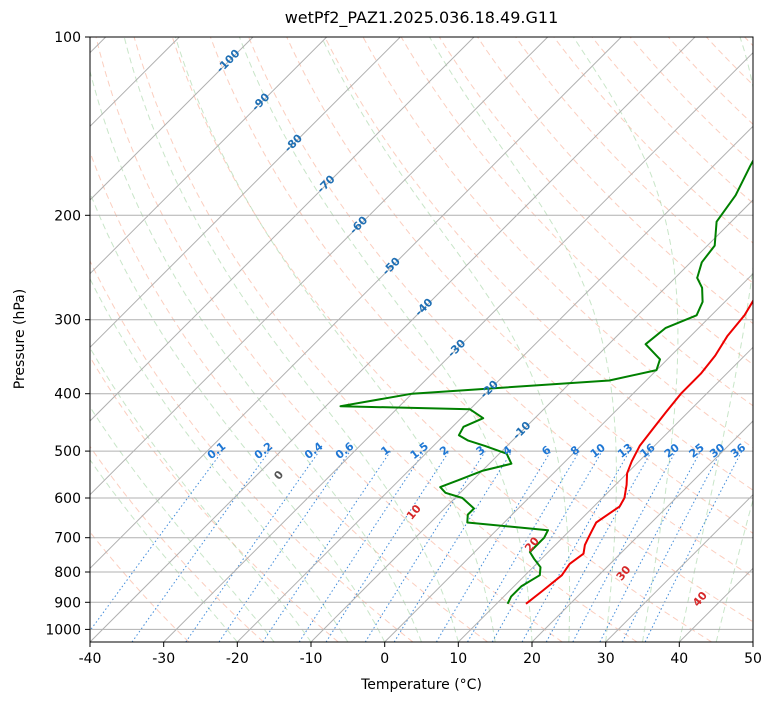  Describe the element at coordinates (419, 451) in the screenshot. I see `mixing-ratio-label: 1.5` at that location.